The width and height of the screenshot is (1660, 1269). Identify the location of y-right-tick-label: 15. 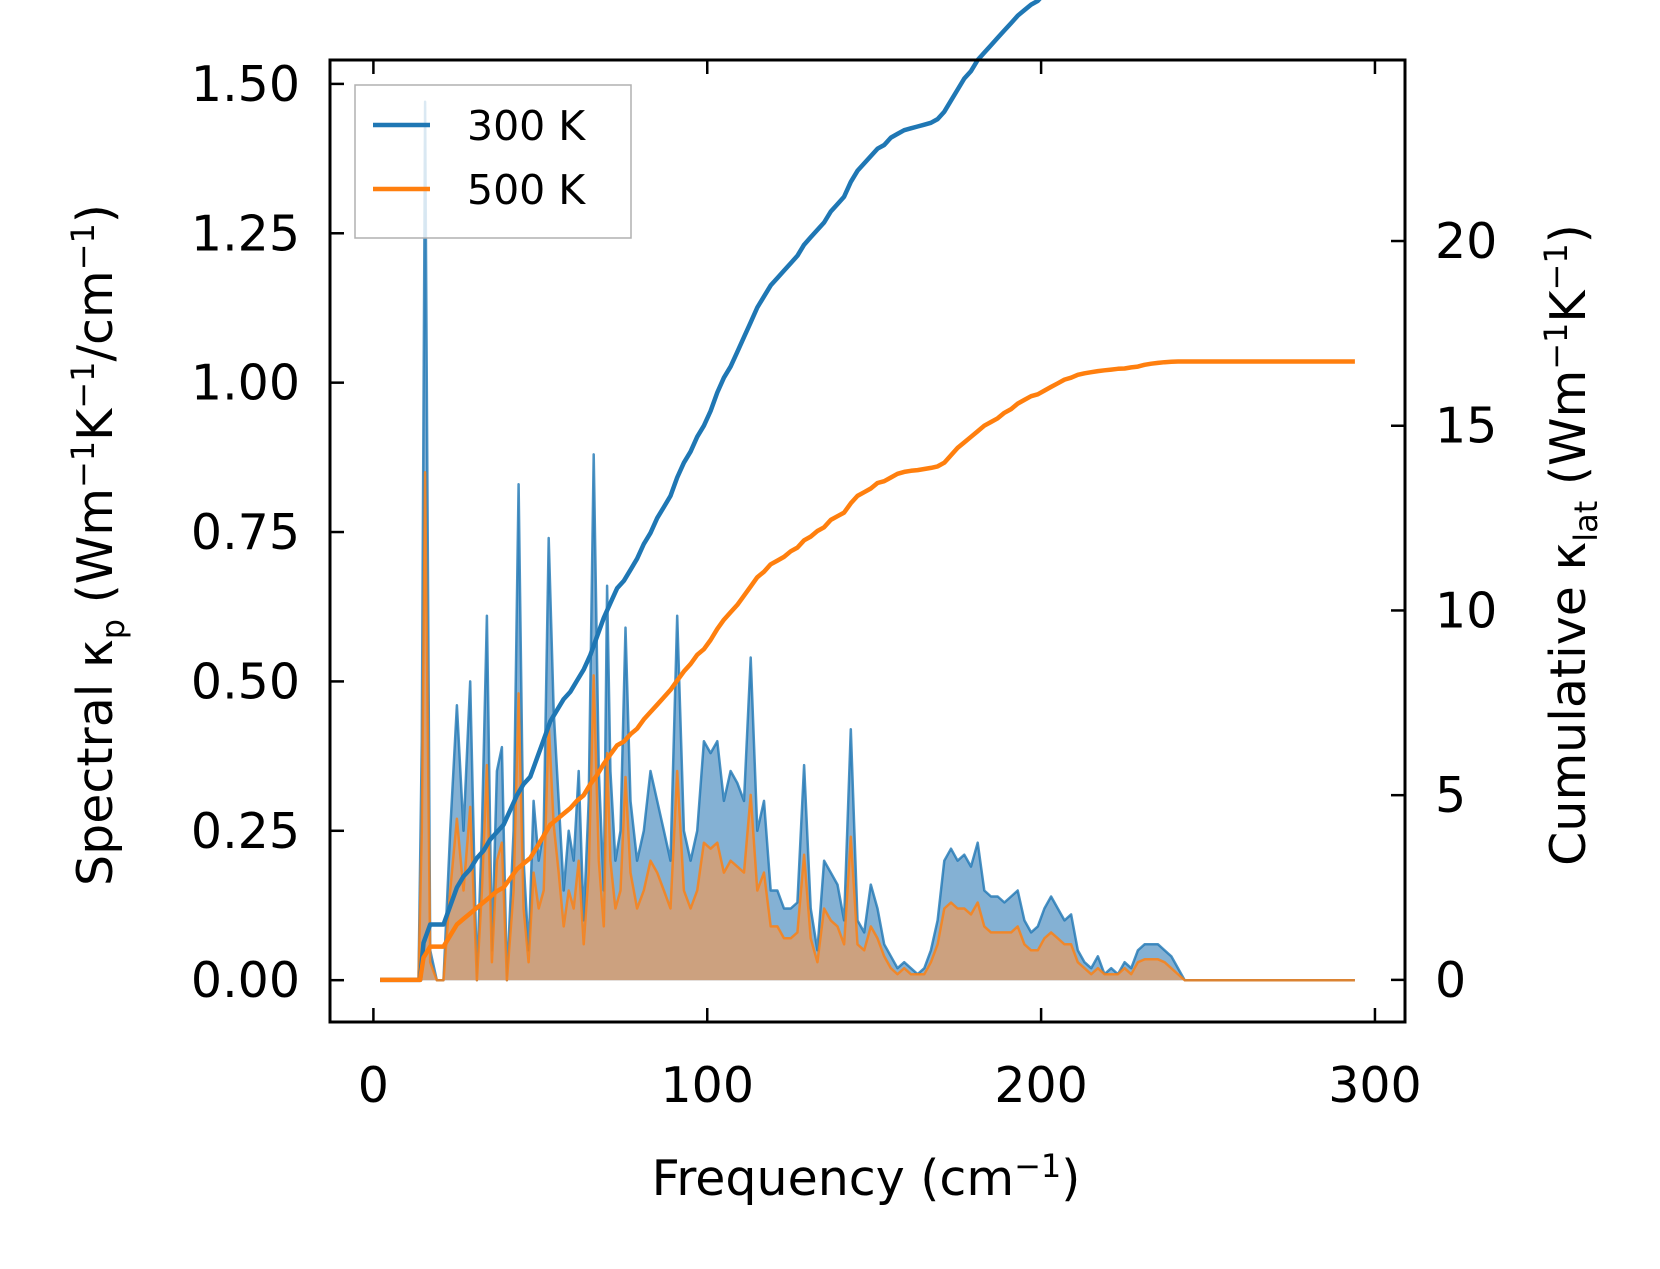
(1466, 426).